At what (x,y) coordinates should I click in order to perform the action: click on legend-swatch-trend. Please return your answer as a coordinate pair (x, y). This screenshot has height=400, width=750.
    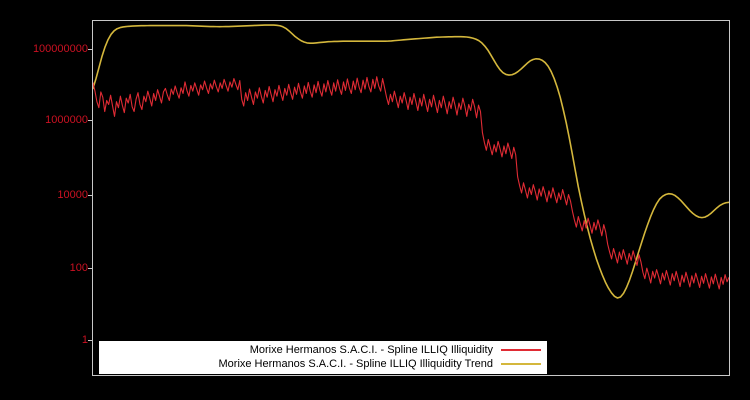
    Looking at the image, I should click on (521, 364).